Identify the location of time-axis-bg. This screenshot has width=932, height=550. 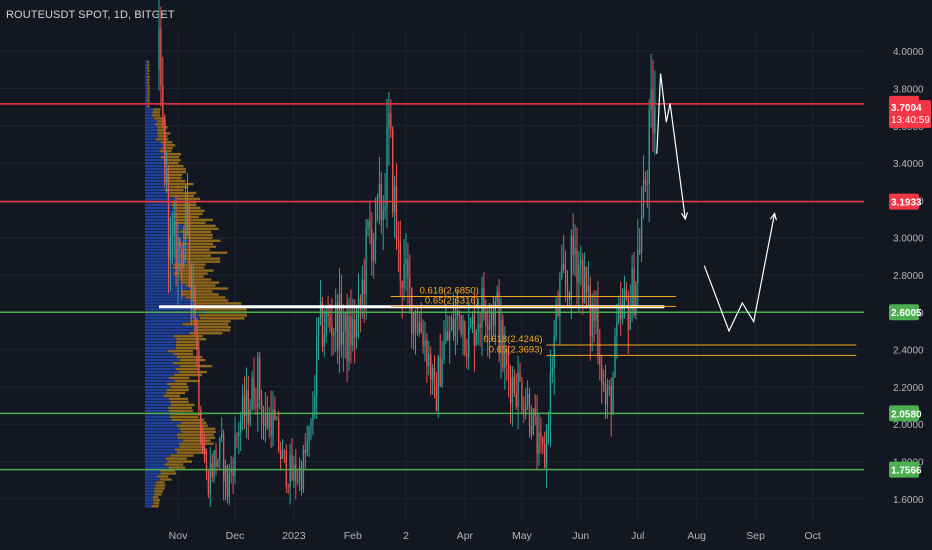
(466, 536).